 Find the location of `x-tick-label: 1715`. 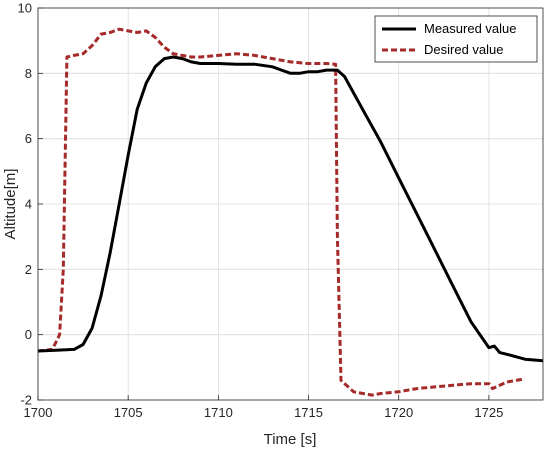

x-tick-label: 1715 is located at coordinates (308, 412).